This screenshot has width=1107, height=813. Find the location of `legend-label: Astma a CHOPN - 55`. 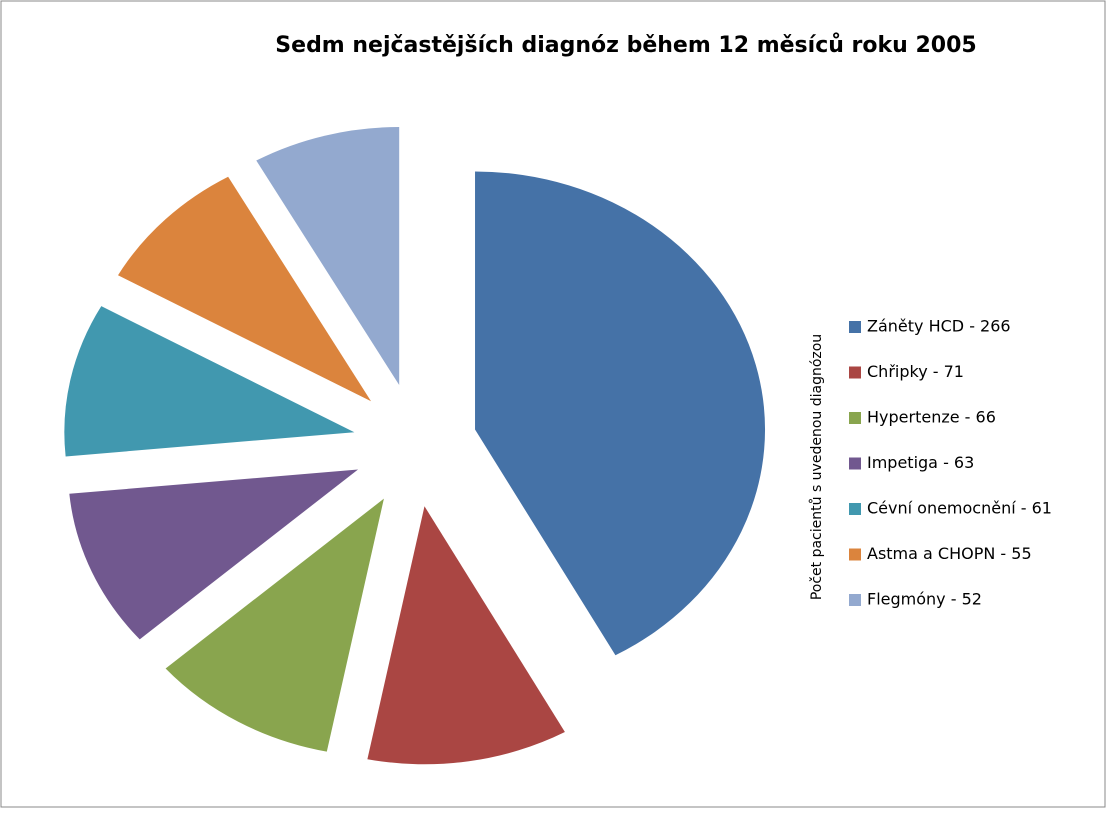

legend-label: Astma a CHOPN - 55 is located at coordinates (949, 553).